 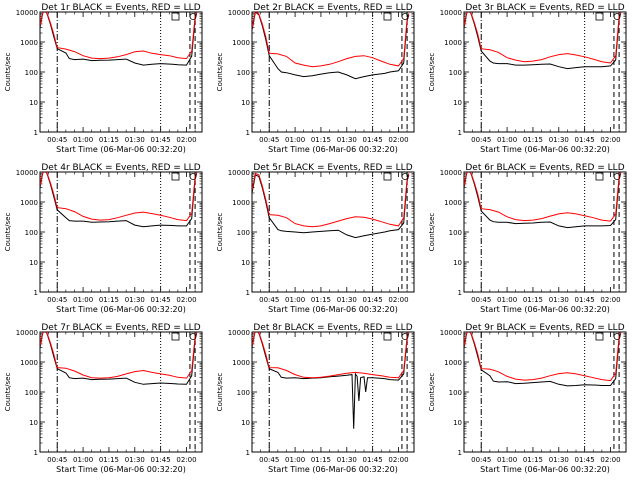 I want to click on chart-title: Det 6r BLACK = Events, RED = LLD, so click(x=544, y=168).